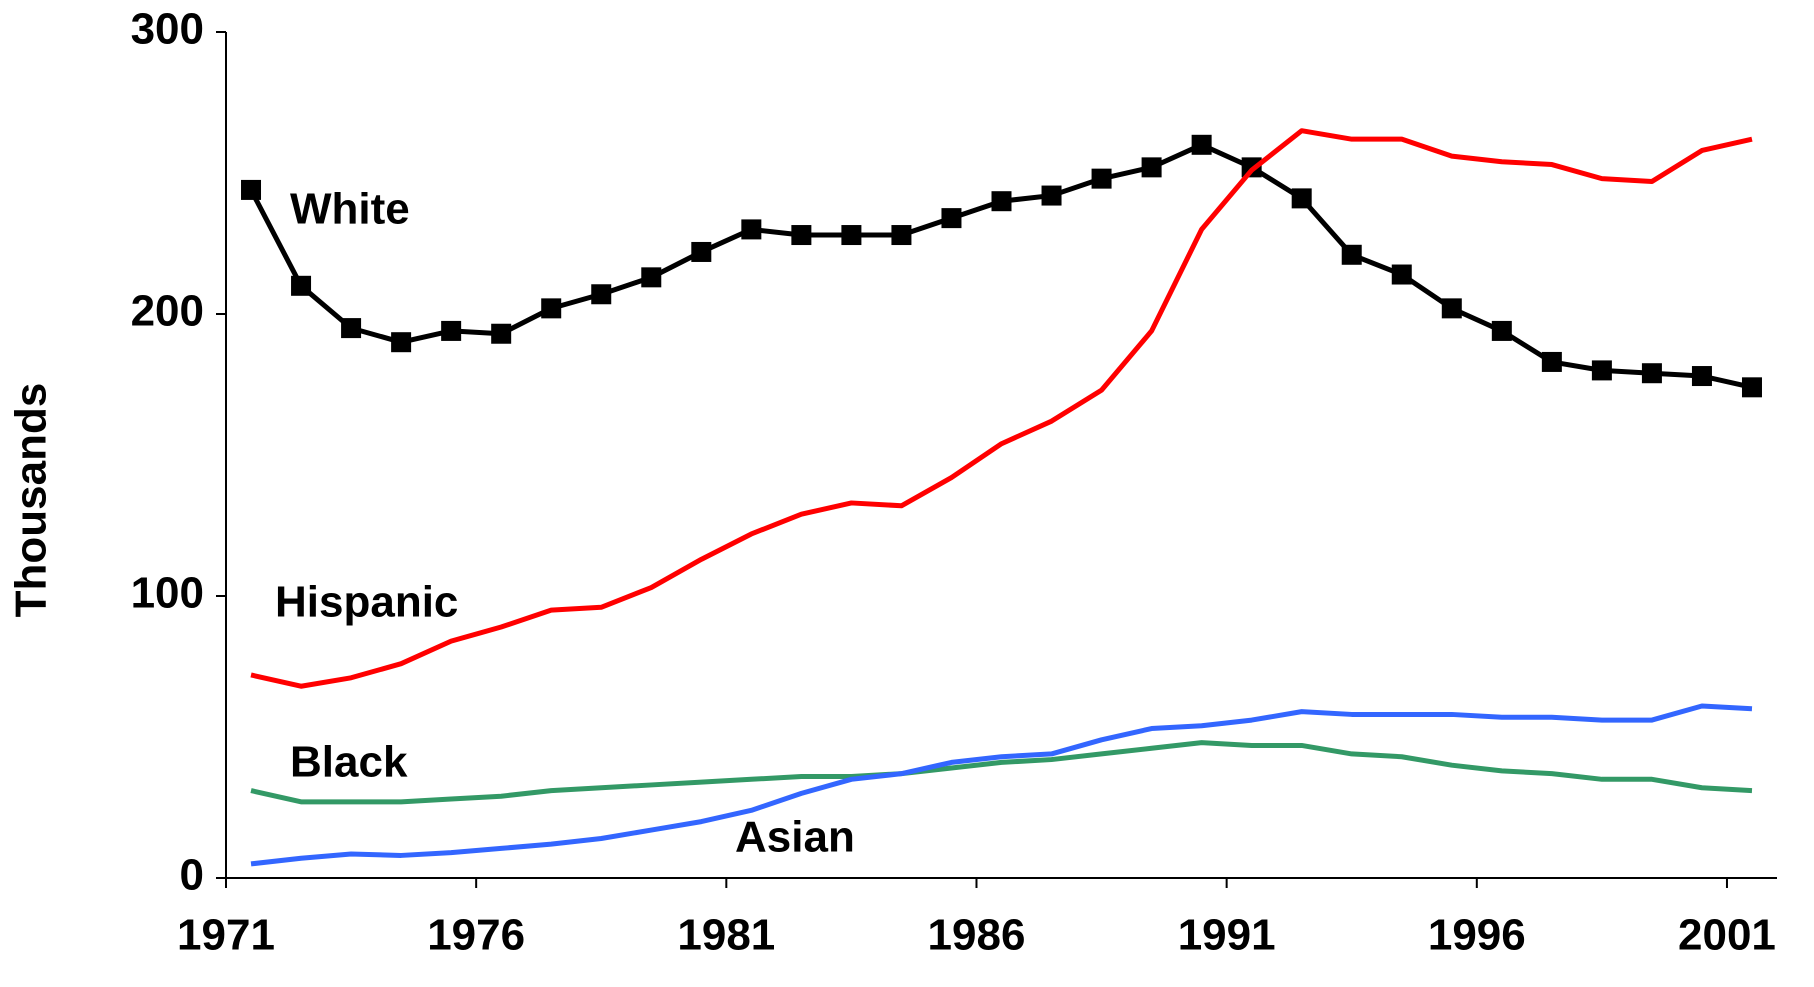 The width and height of the screenshot is (1814, 987). I want to click on x-tick-label: 1976, so click(476, 935).